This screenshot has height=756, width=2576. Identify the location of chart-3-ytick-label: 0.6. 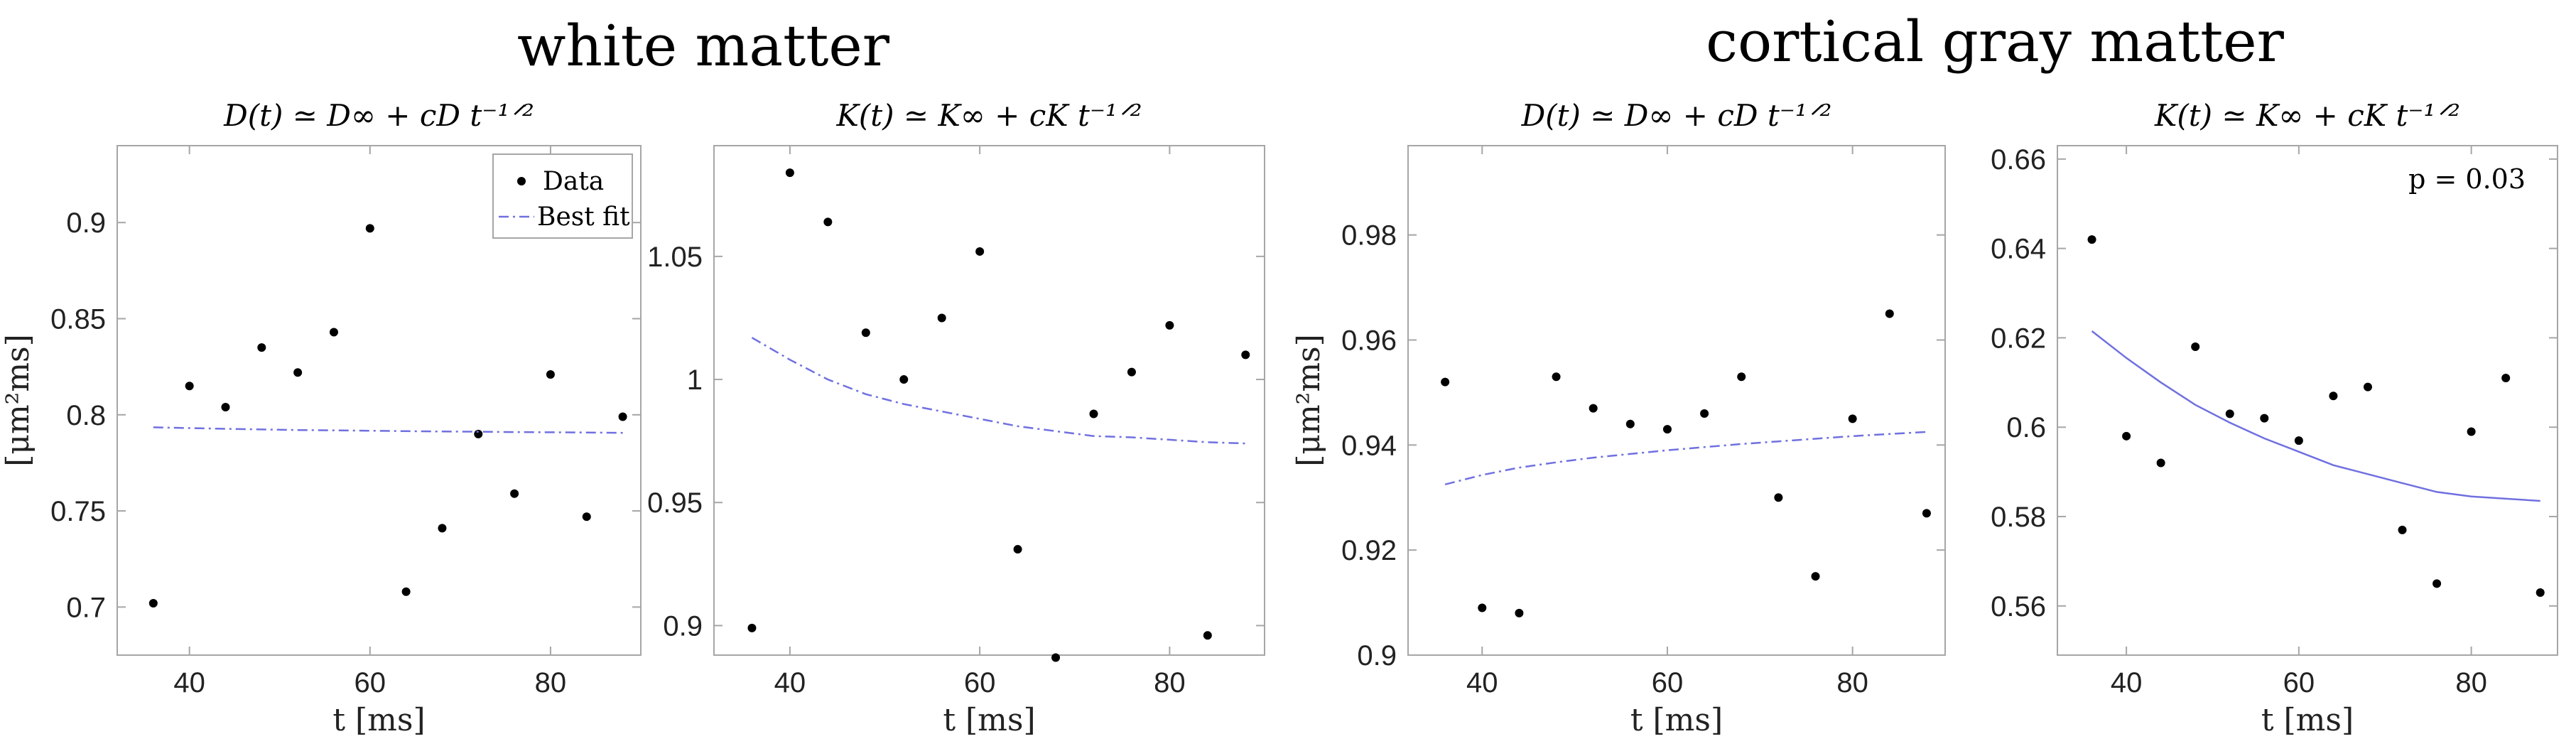
(2026, 427).